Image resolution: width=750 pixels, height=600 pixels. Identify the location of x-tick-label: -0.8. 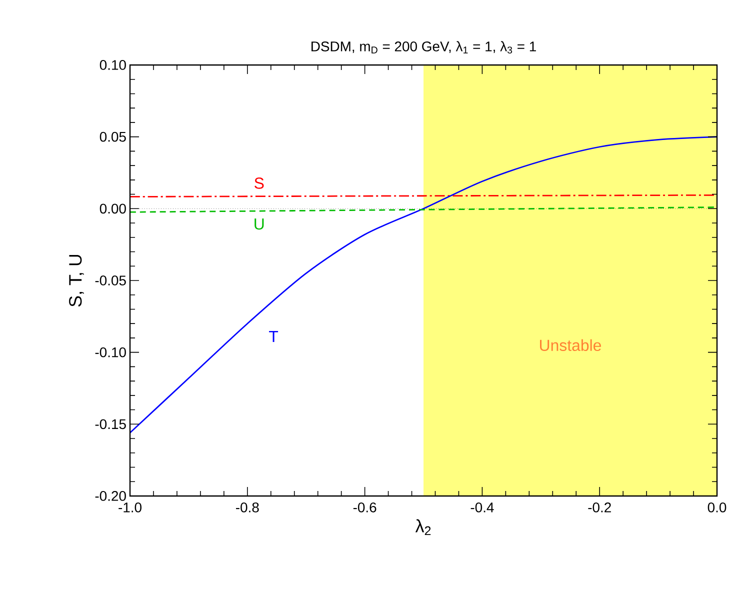
(247, 507).